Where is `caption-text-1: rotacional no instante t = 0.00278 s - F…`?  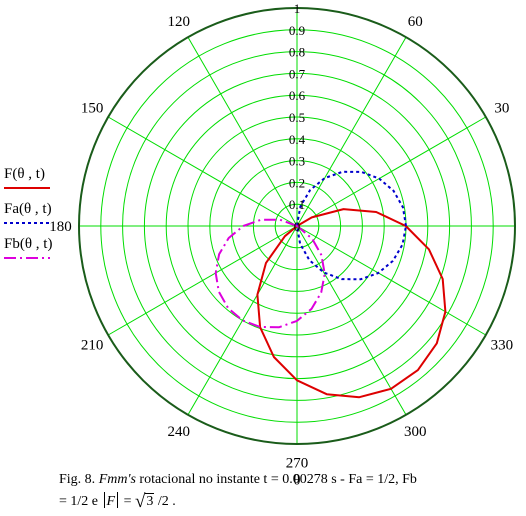
caption-text-1: rotacional no instante t = 0.00278 s - F… is located at coordinates (276, 479).